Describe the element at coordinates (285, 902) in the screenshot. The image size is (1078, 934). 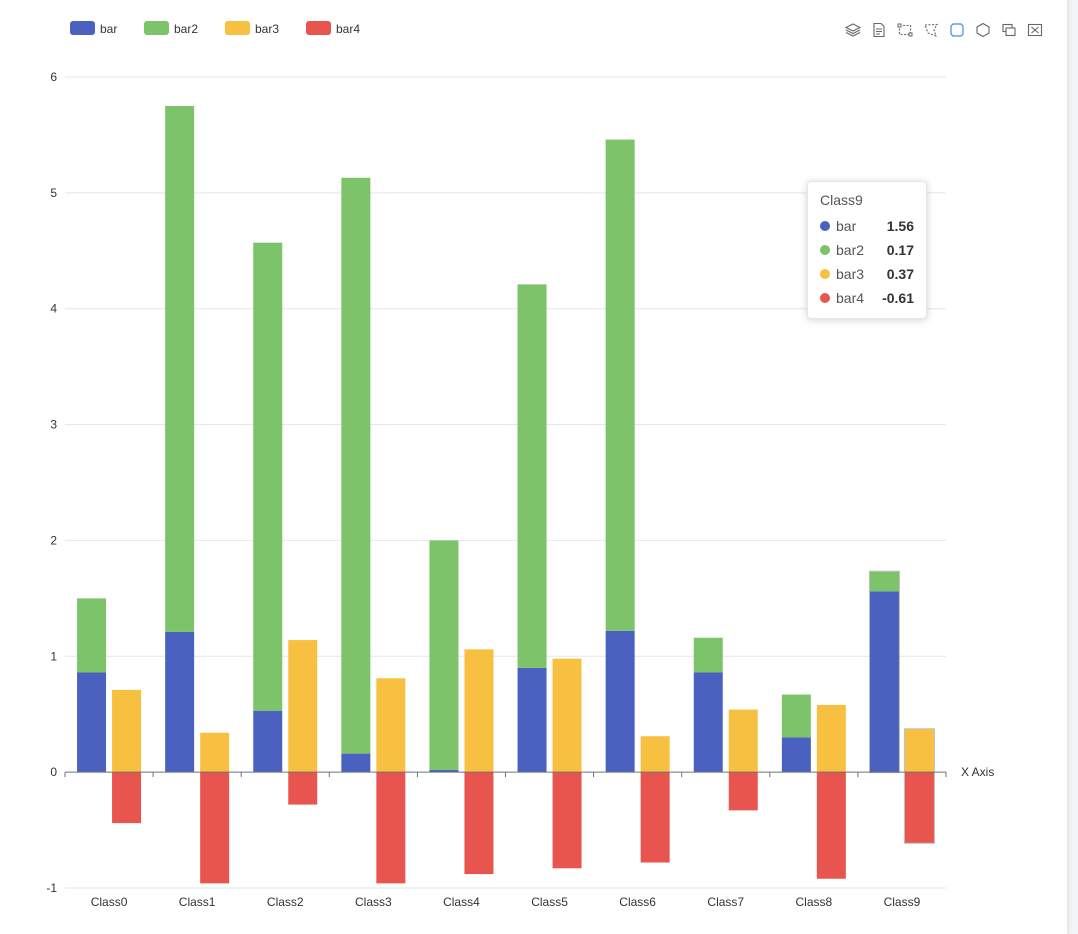
I see `x-tick-label: Class2` at that location.